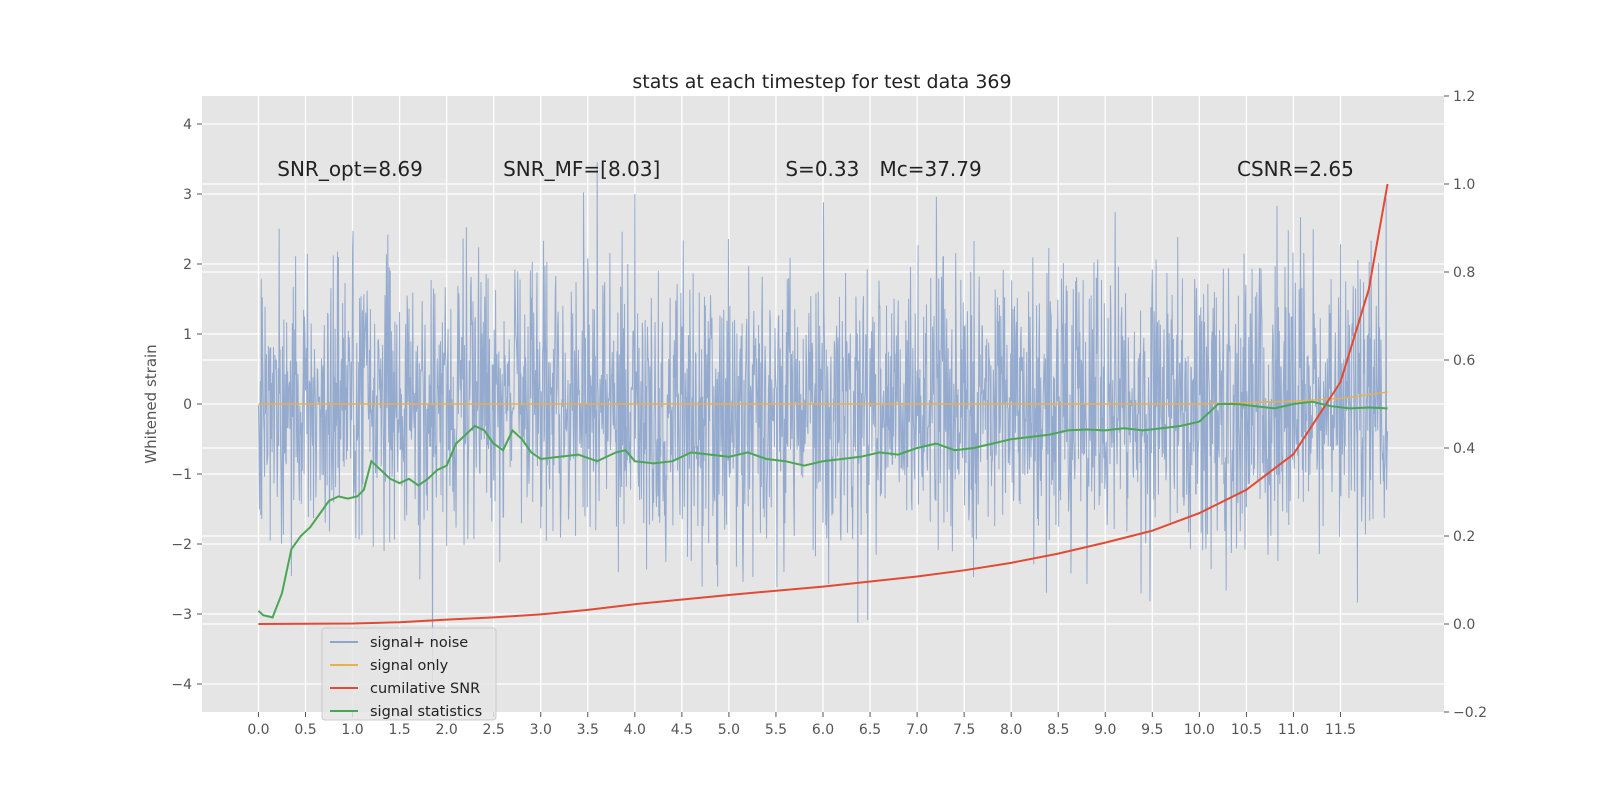 This screenshot has width=1600, height=800. I want to click on y-tick-label: 4, so click(187, 125).